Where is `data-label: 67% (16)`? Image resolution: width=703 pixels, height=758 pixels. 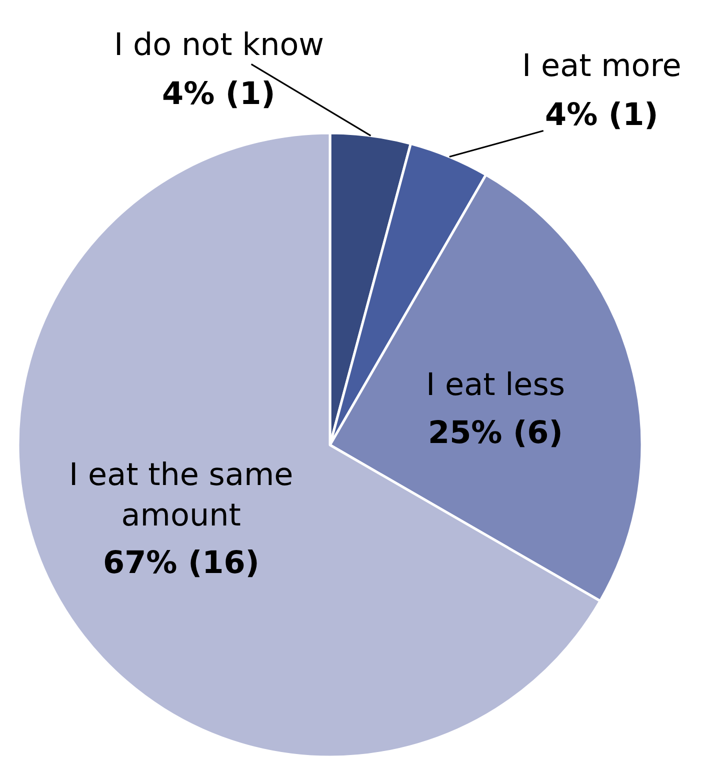
data-label: 67% (16) is located at coordinates (181, 563).